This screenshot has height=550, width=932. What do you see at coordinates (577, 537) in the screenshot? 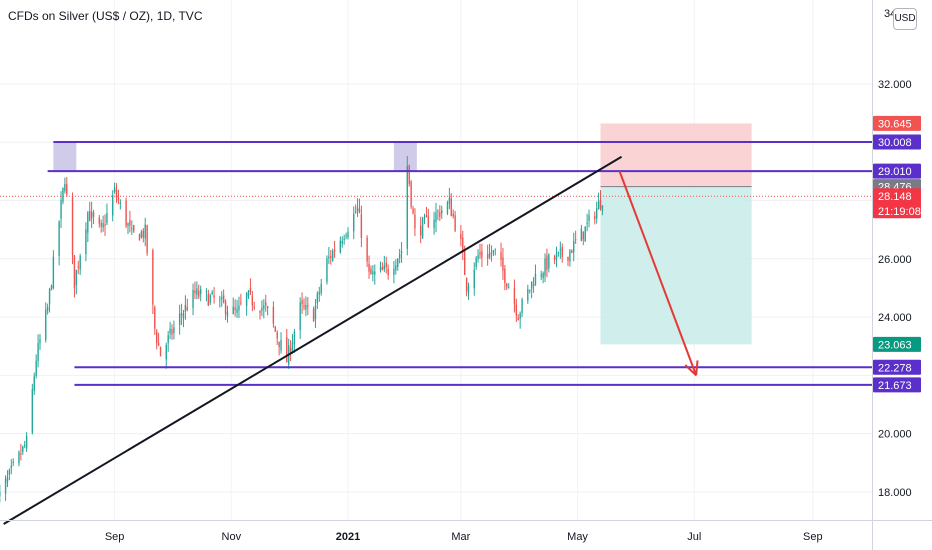
I see `time-tick-label: May` at bounding box center [577, 537].